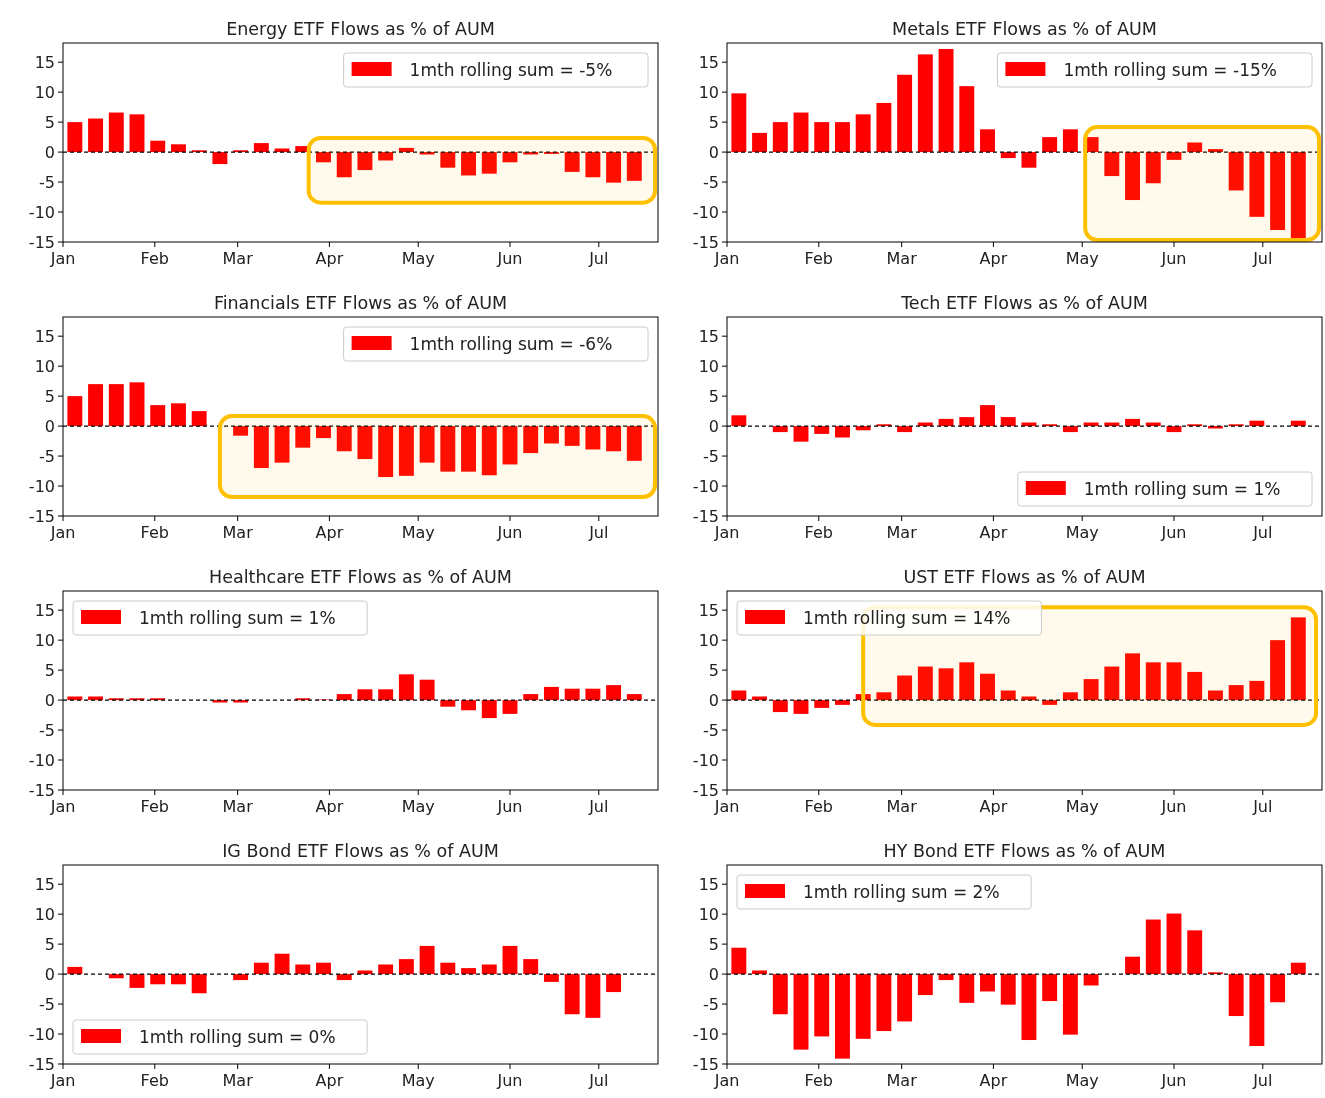 This screenshot has width=1325, height=1098. I want to click on chart-title: Tech ETF Flows as % of AUM, so click(1024, 303).